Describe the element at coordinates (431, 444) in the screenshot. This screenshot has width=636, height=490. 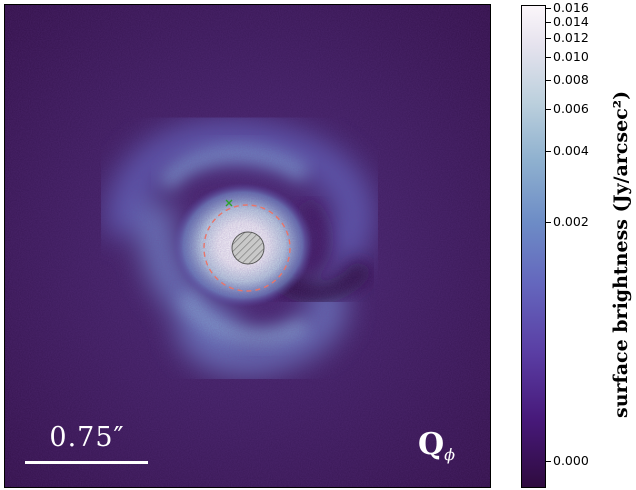
I see `stokes-main: Q` at that location.